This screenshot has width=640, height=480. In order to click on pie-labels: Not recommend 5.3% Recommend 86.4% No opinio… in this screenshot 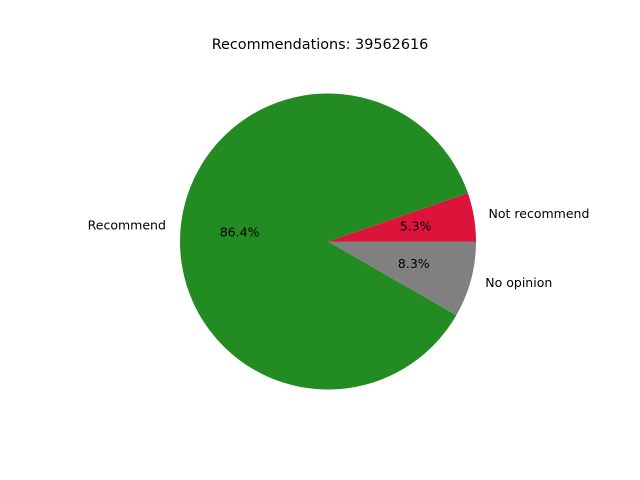, I will do `click(339, 248)`.